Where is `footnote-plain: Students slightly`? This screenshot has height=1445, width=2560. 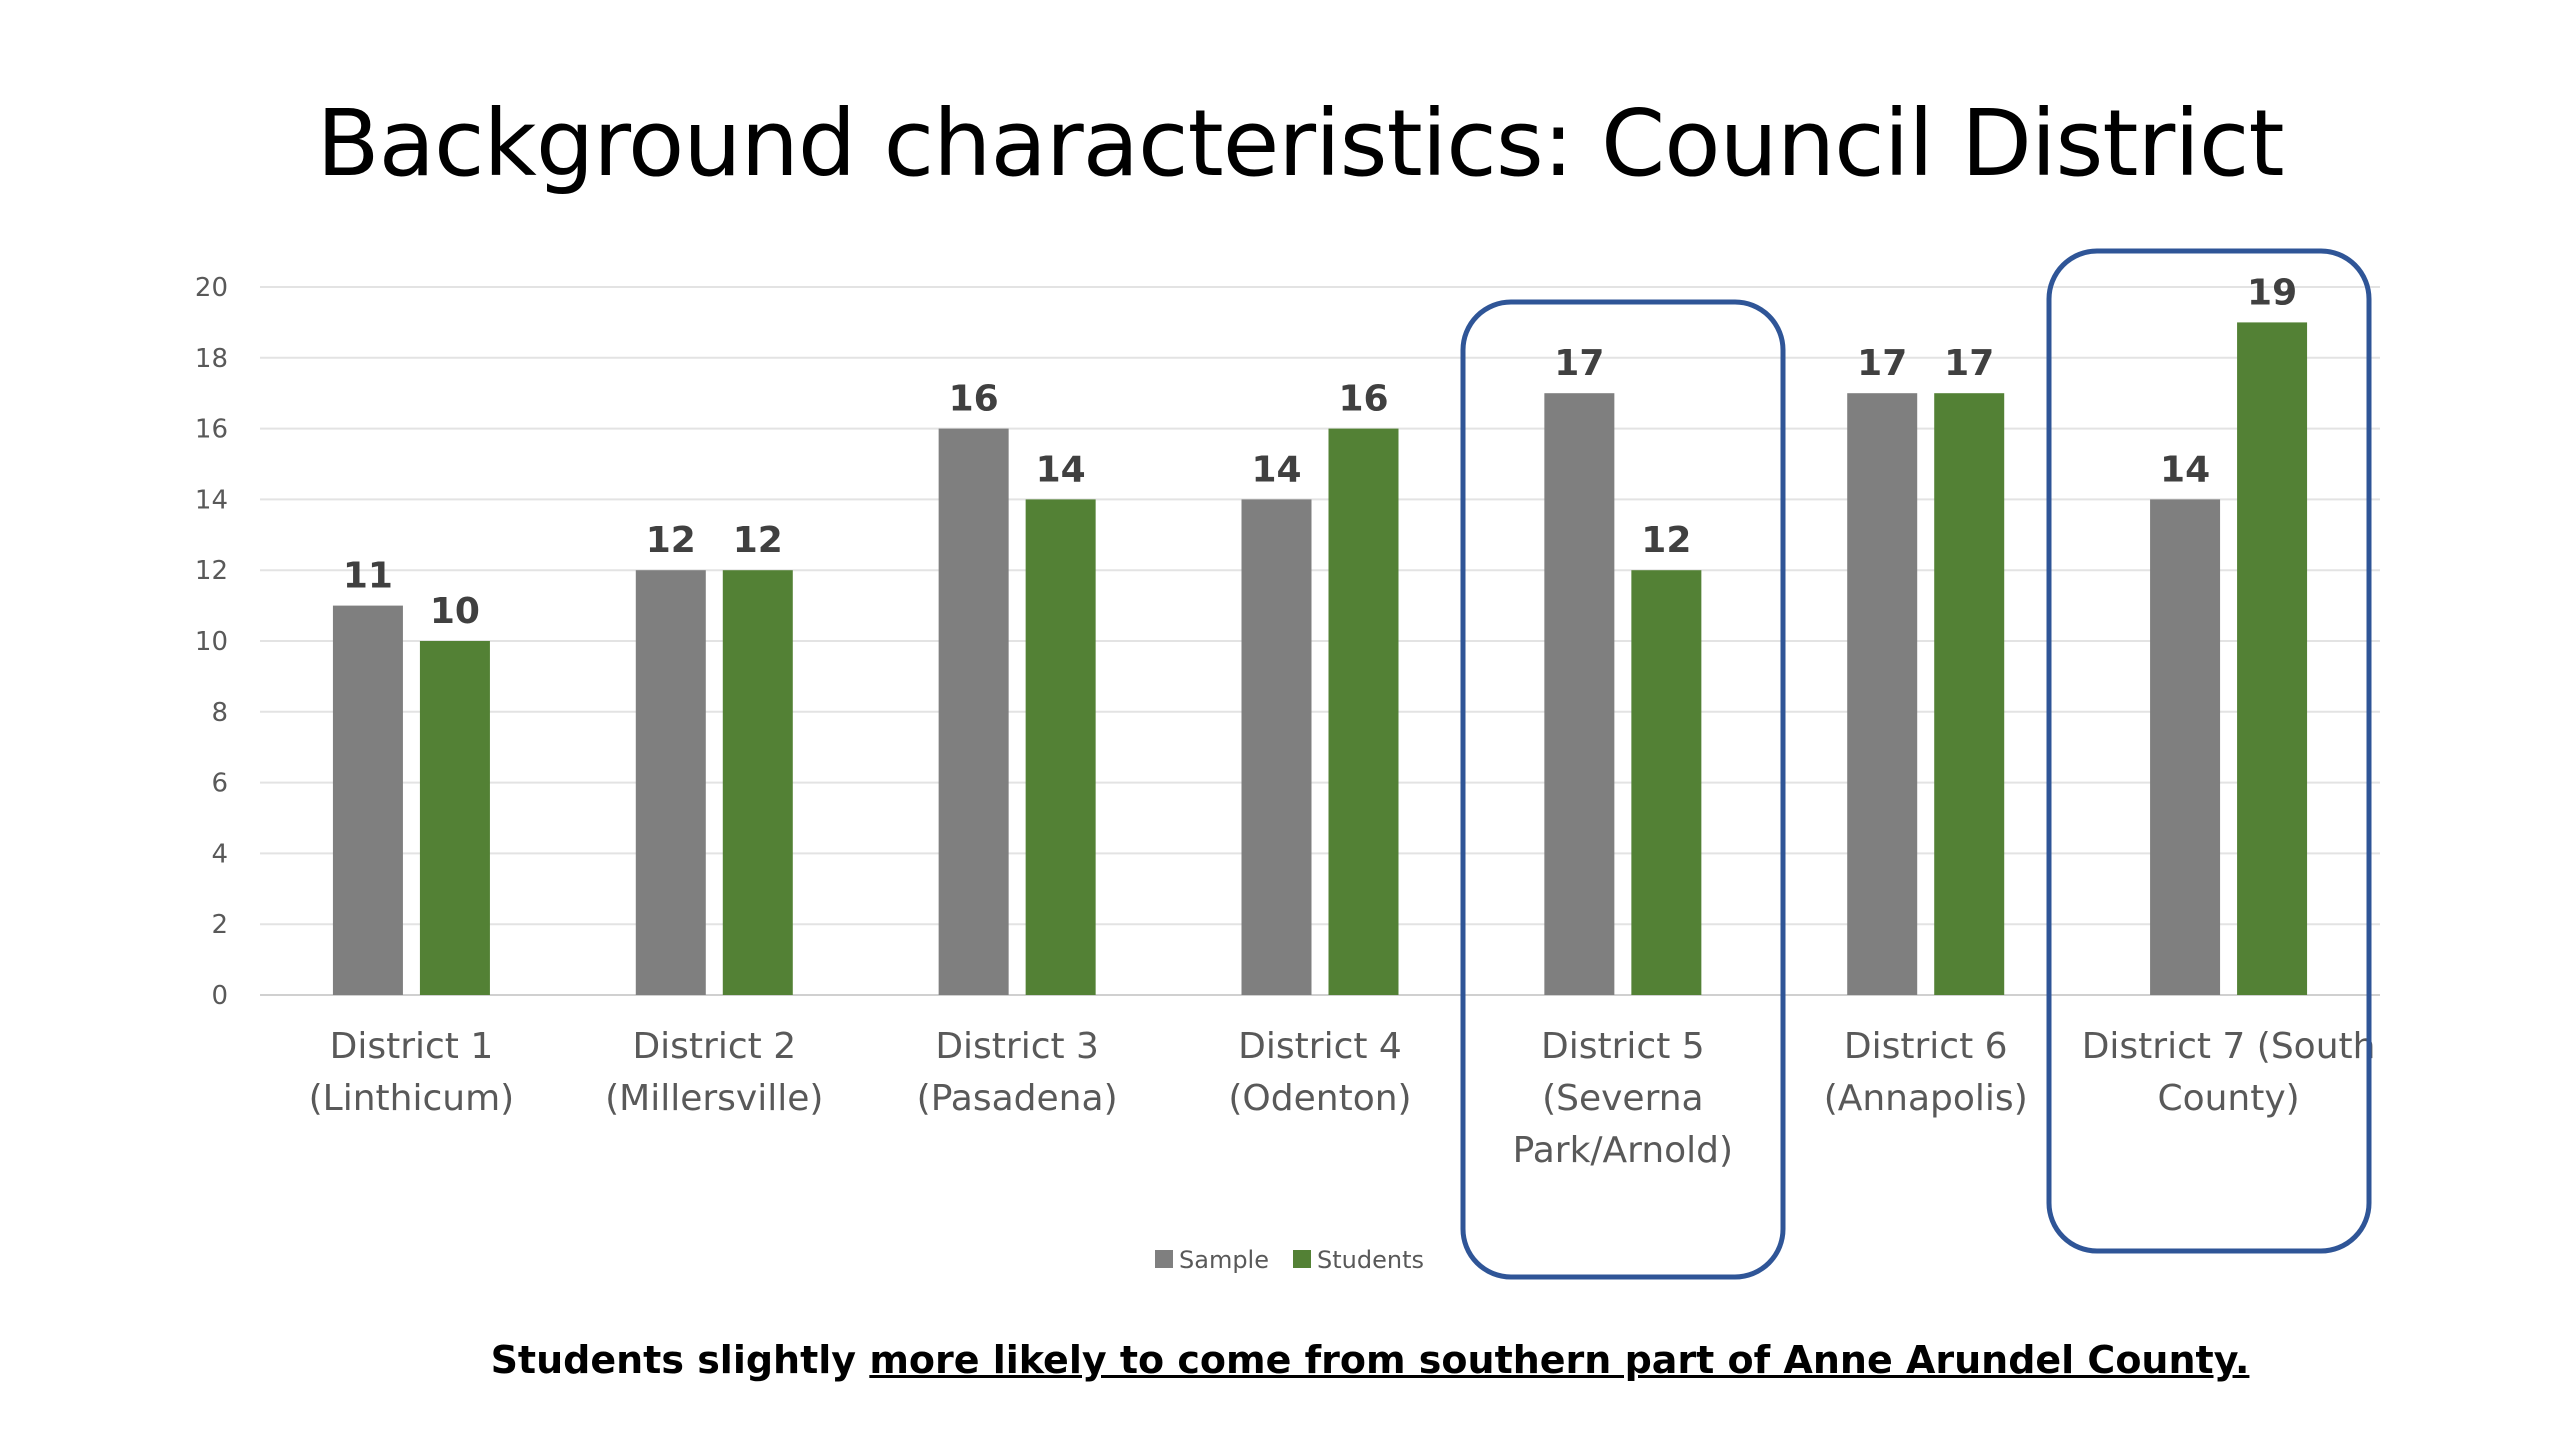
footnote-plain: Students slightly is located at coordinates (680, 1360).